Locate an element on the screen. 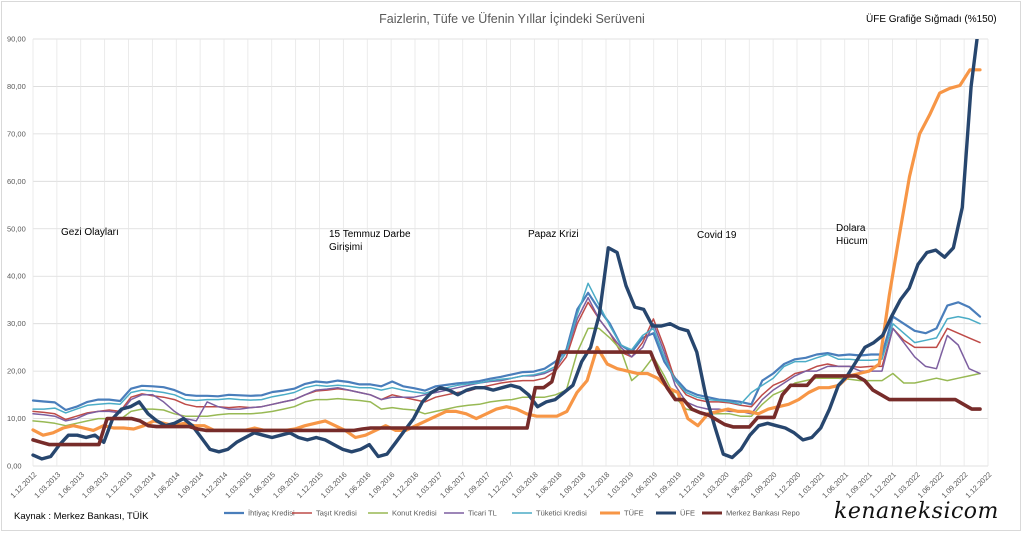 The width and height of the screenshot is (1024, 534). annotation-line: Gezi Olayları is located at coordinates (90, 232).